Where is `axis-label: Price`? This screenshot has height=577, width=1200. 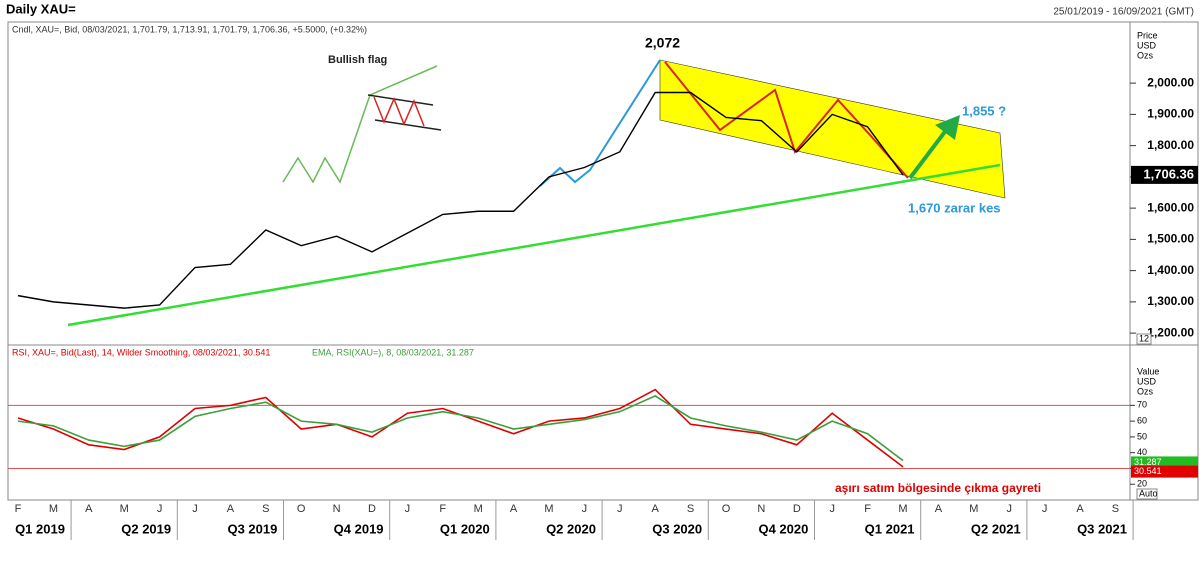
axis-label: Price is located at coordinates (1147, 35).